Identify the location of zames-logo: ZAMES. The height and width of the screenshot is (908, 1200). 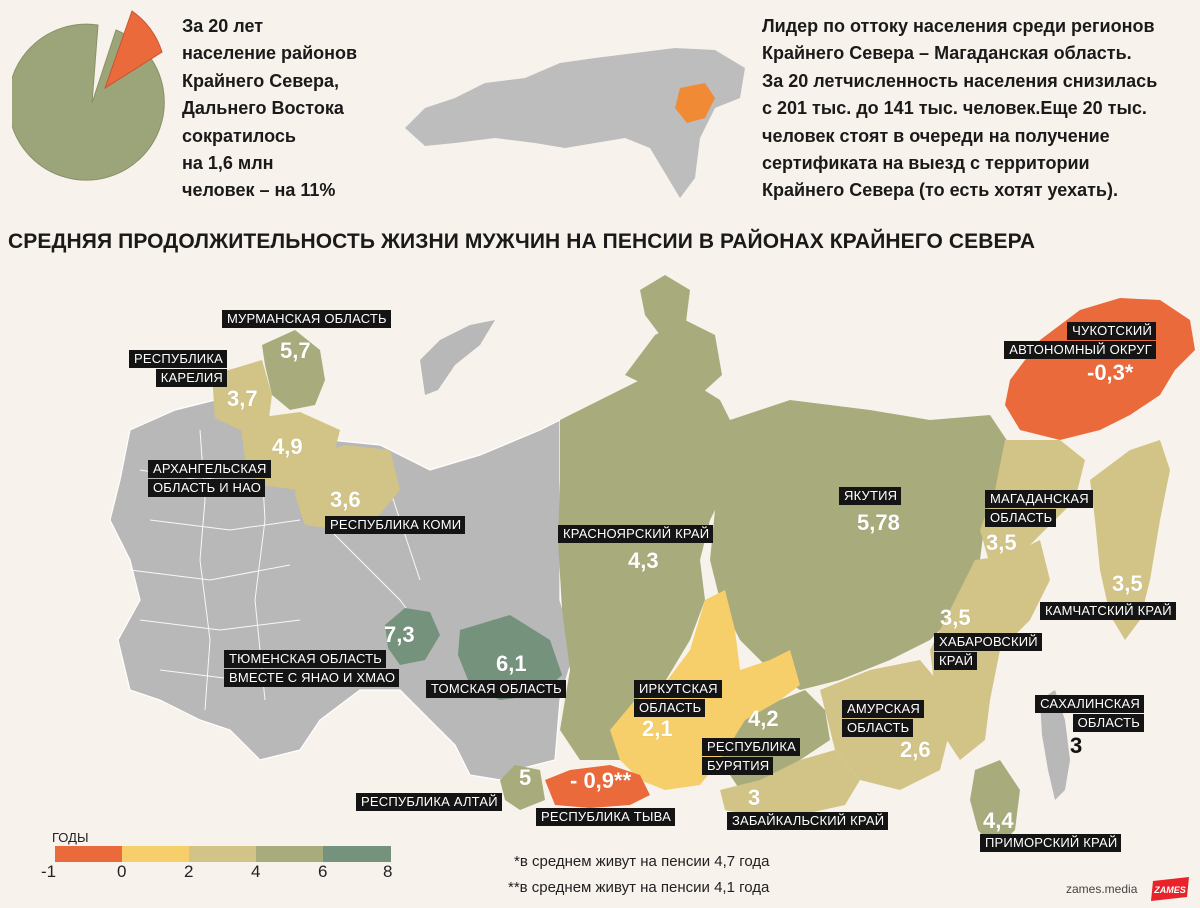
(1170, 889).